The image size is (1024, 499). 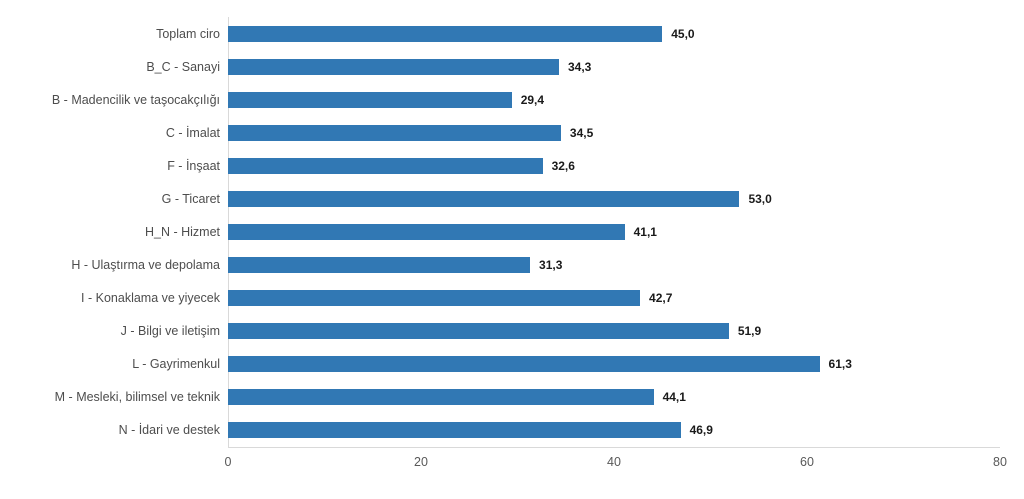 What do you see at coordinates (674, 397) in the screenshot?
I see `value-label: 44,1` at bounding box center [674, 397].